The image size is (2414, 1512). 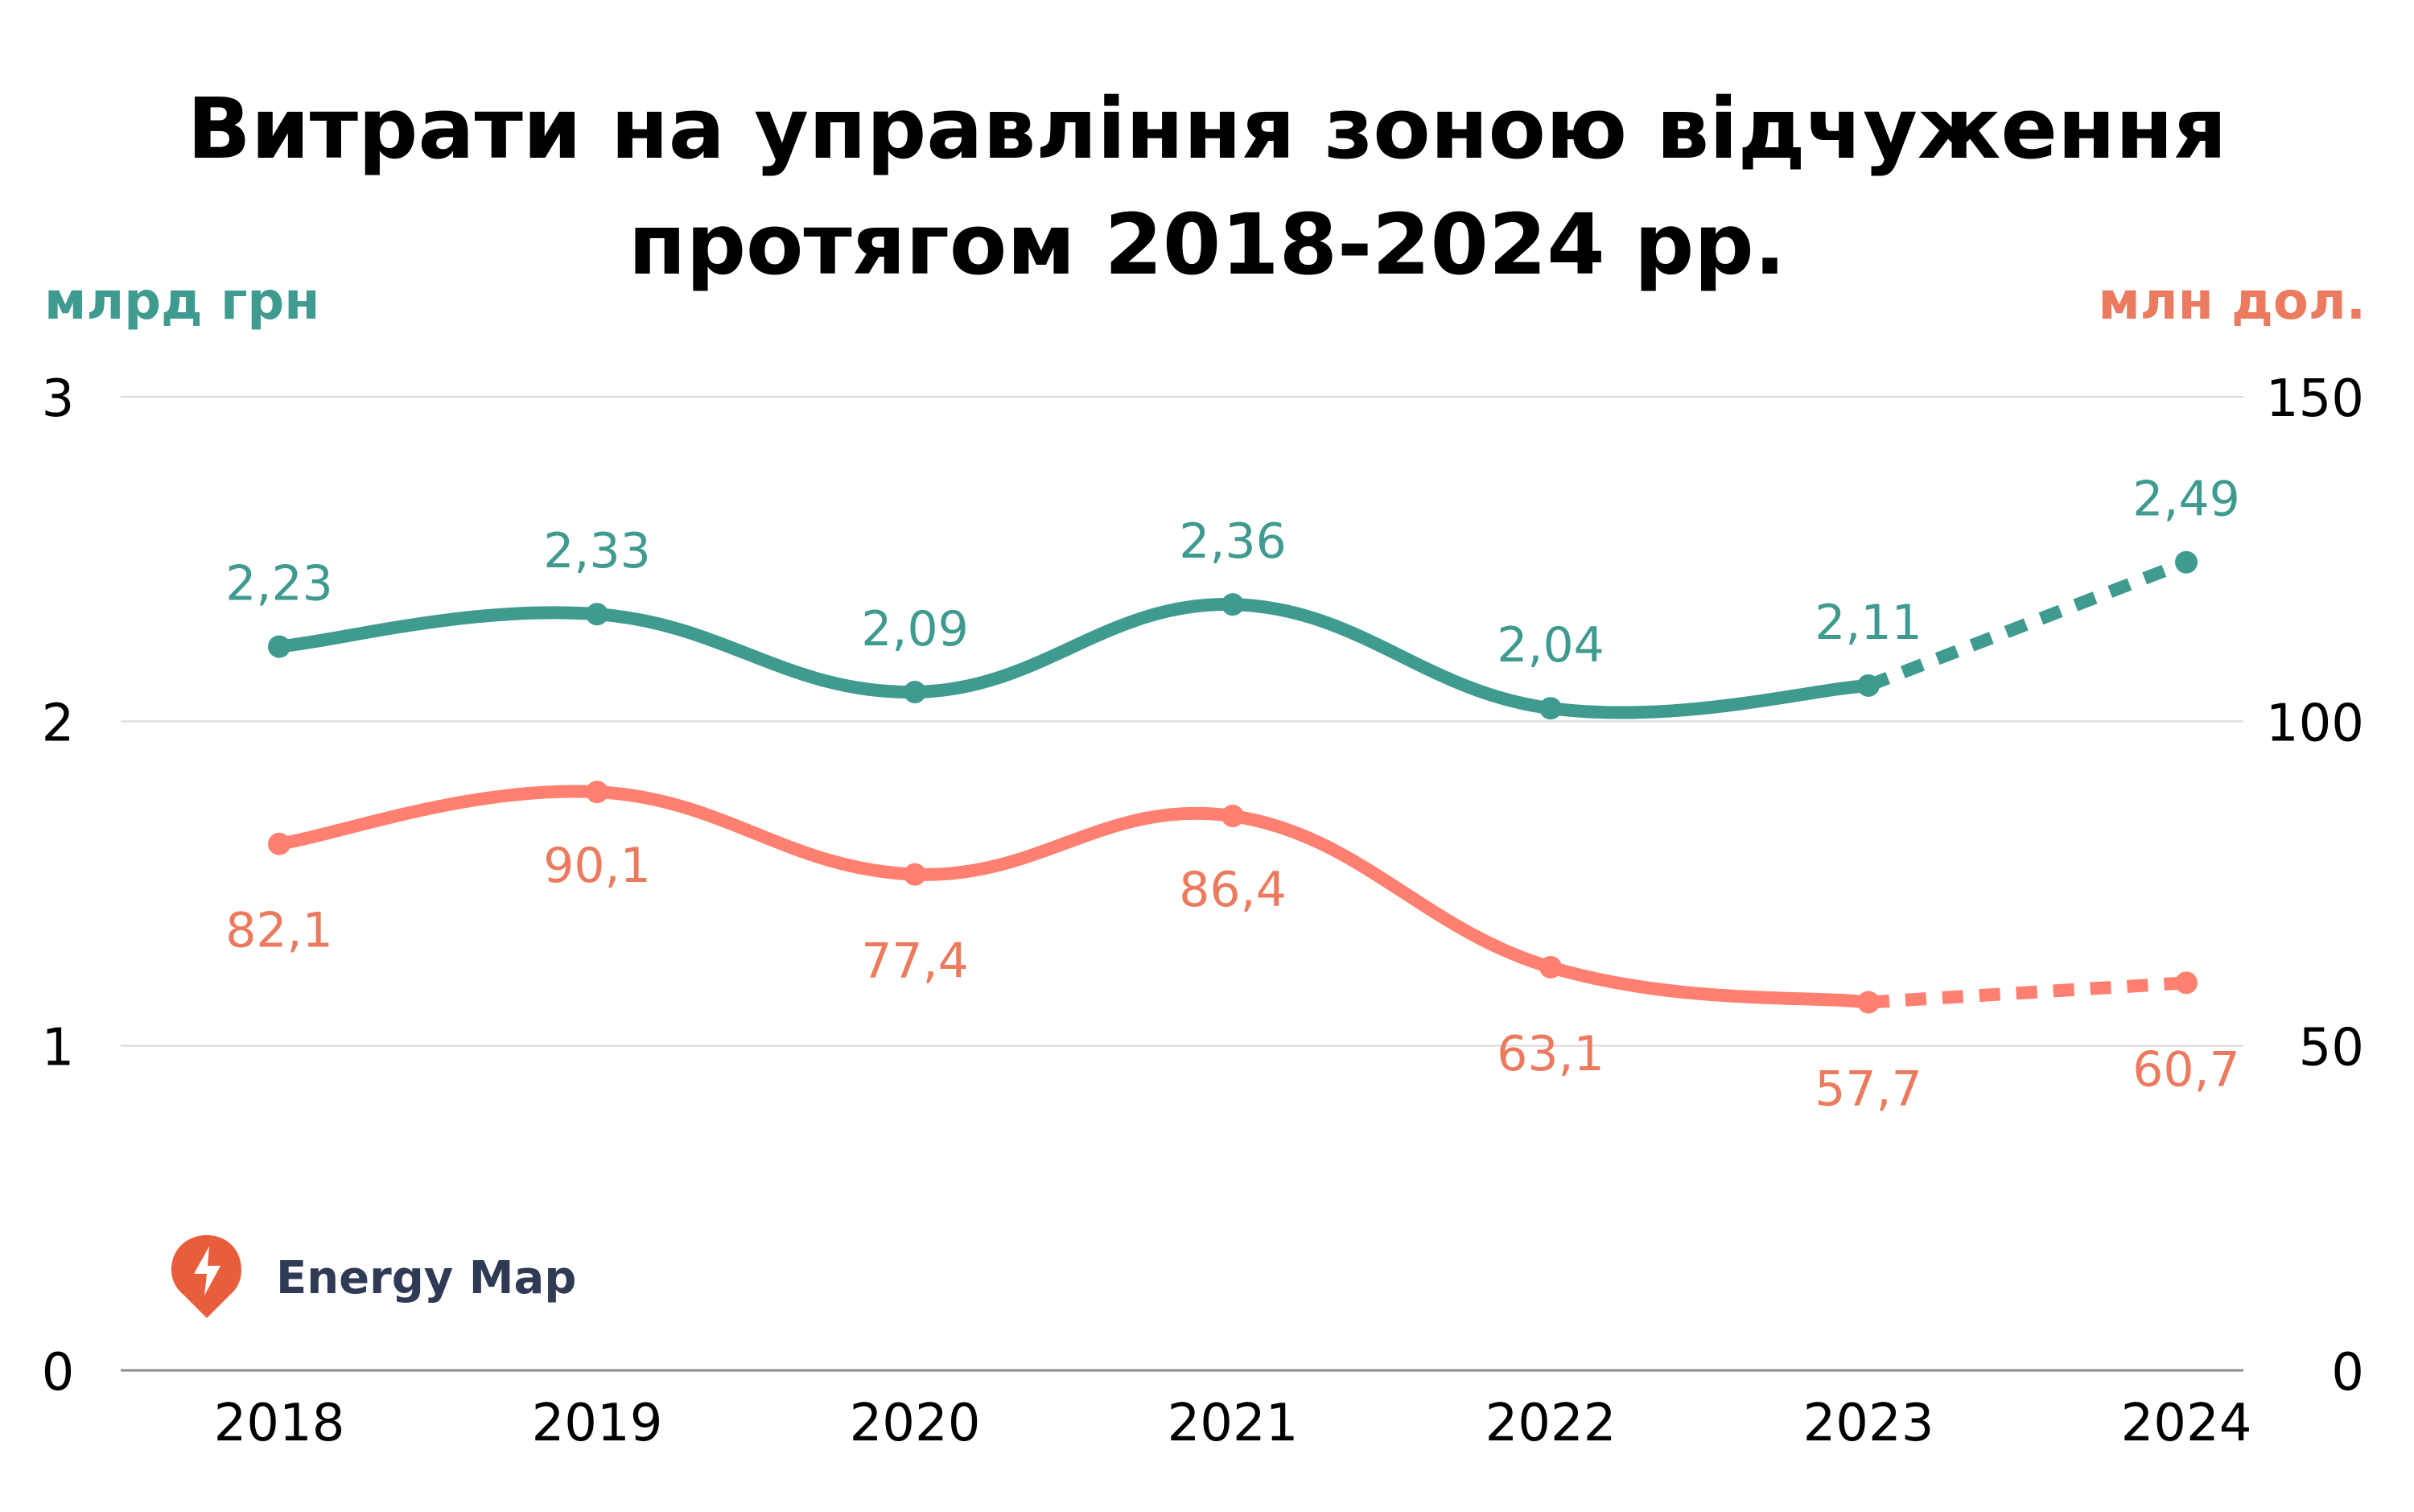 What do you see at coordinates (1207, 245) in the screenshot?
I see `chart-title-line-2: протягом 2018-2024 рр.` at bounding box center [1207, 245].